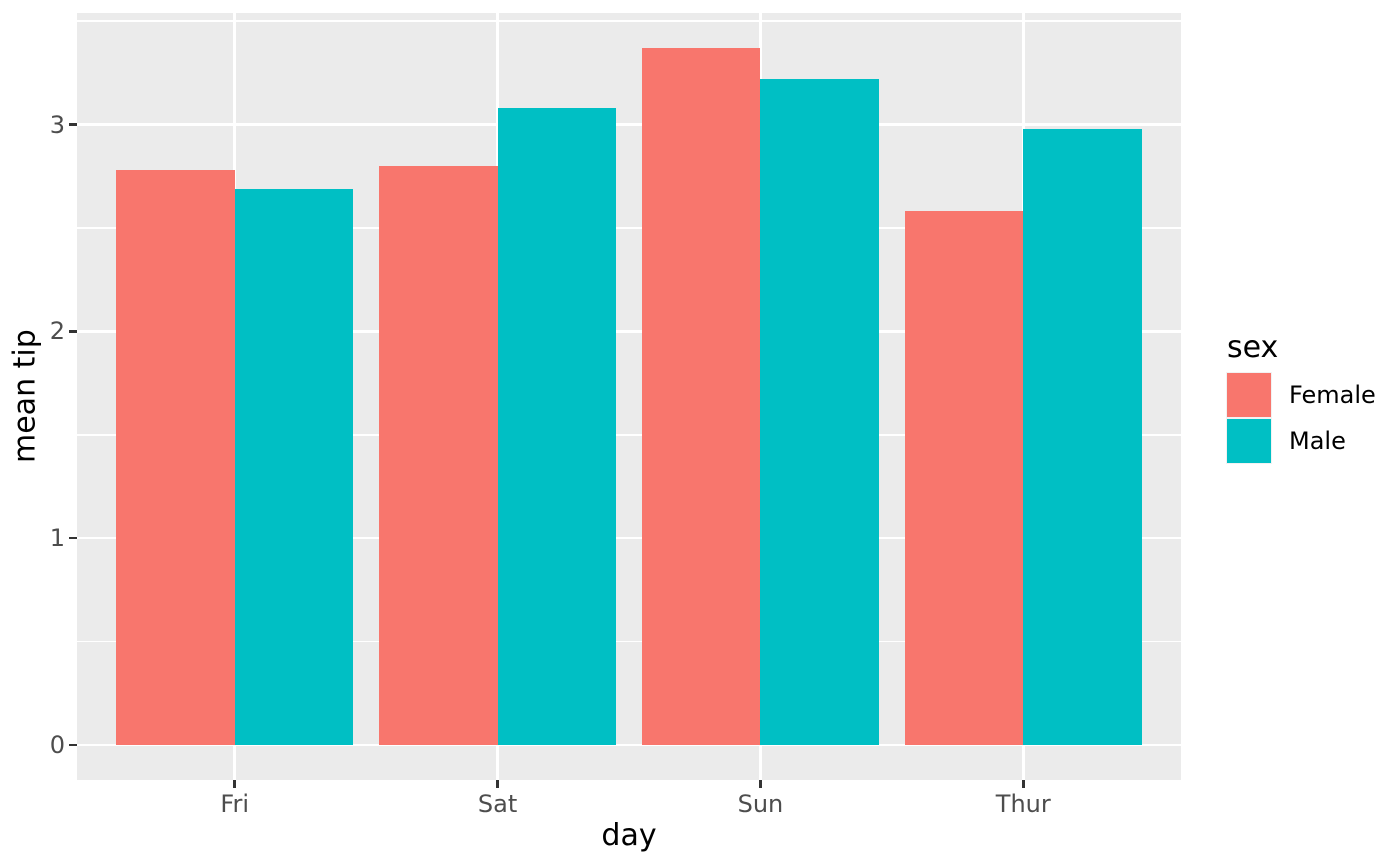  What do you see at coordinates (57, 331) in the screenshot?
I see `y-tick-label: 2` at bounding box center [57, 331].